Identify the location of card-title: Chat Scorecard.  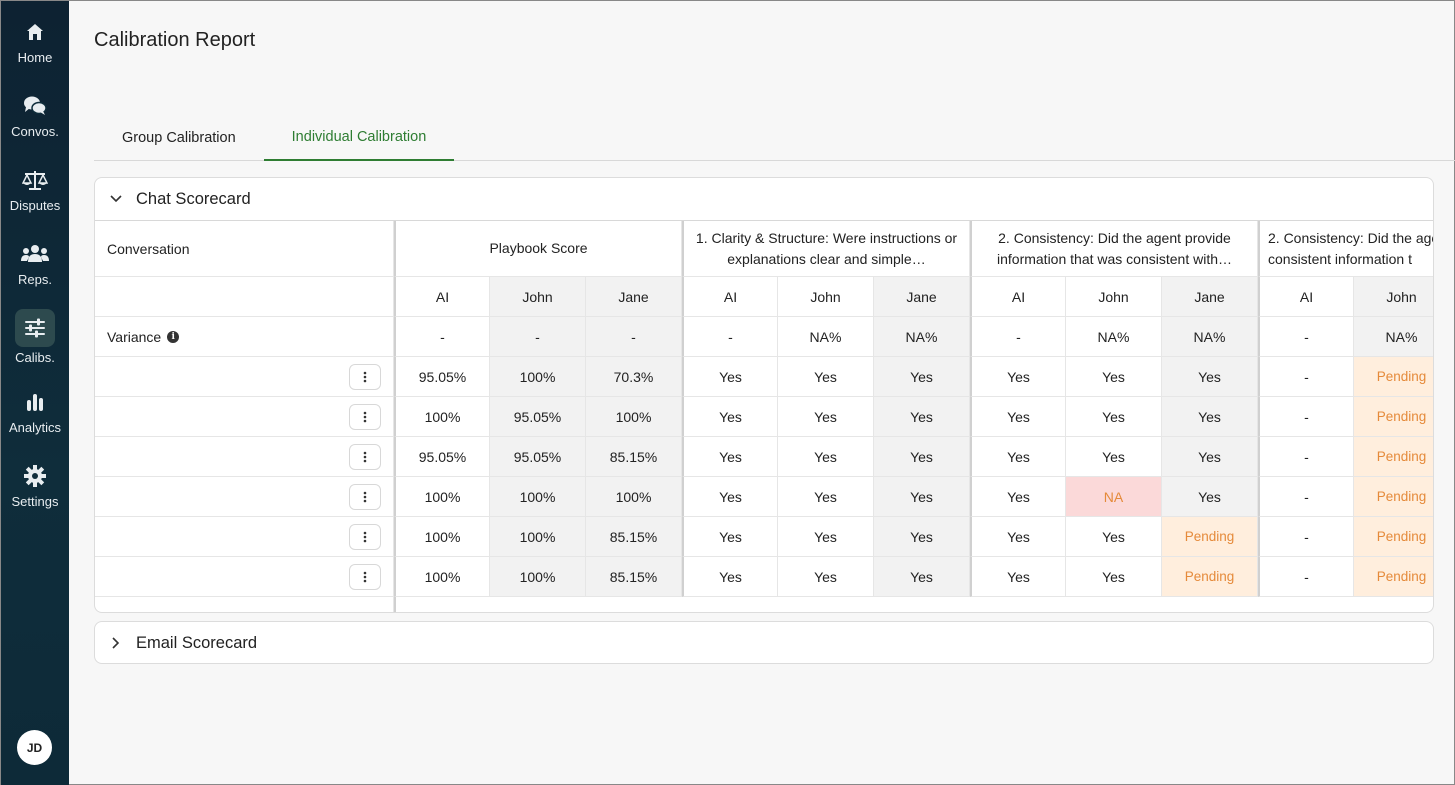
(193, 198).